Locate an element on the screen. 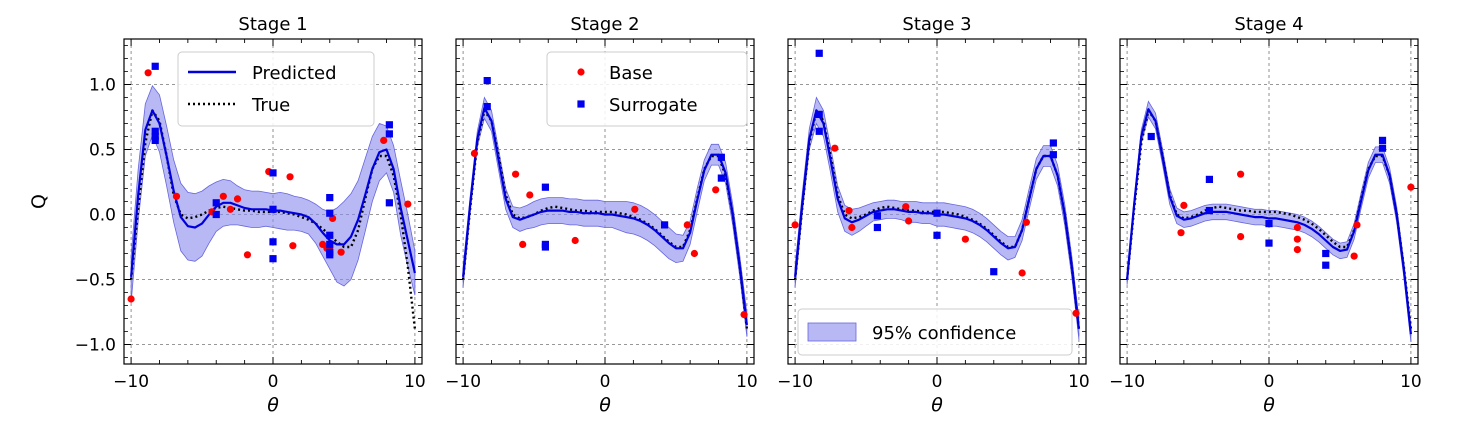  chart-title: Stage 1 is located at coordinates (272, 24).